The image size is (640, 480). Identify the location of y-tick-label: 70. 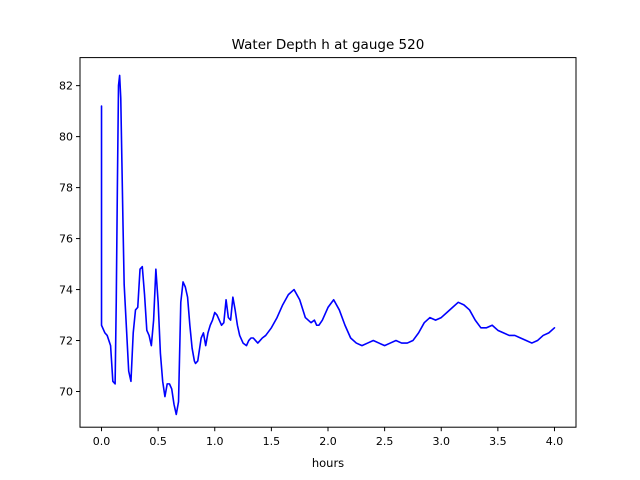
(66, 392).